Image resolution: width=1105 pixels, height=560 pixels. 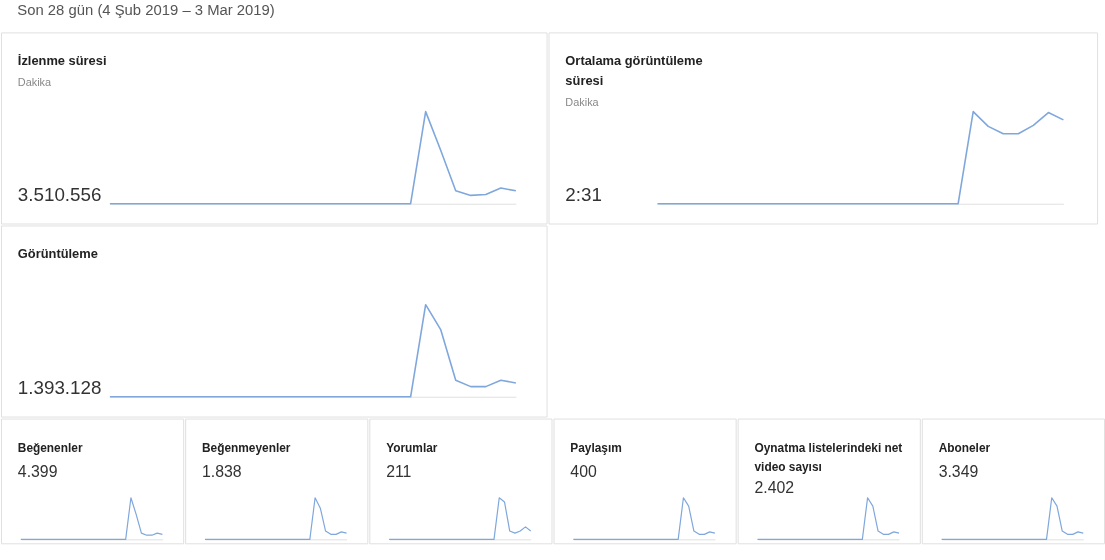 What do you see at coordinates (221, 471) in the screenshot?
I see `text: 1.838` at bounding box center [221, 471].